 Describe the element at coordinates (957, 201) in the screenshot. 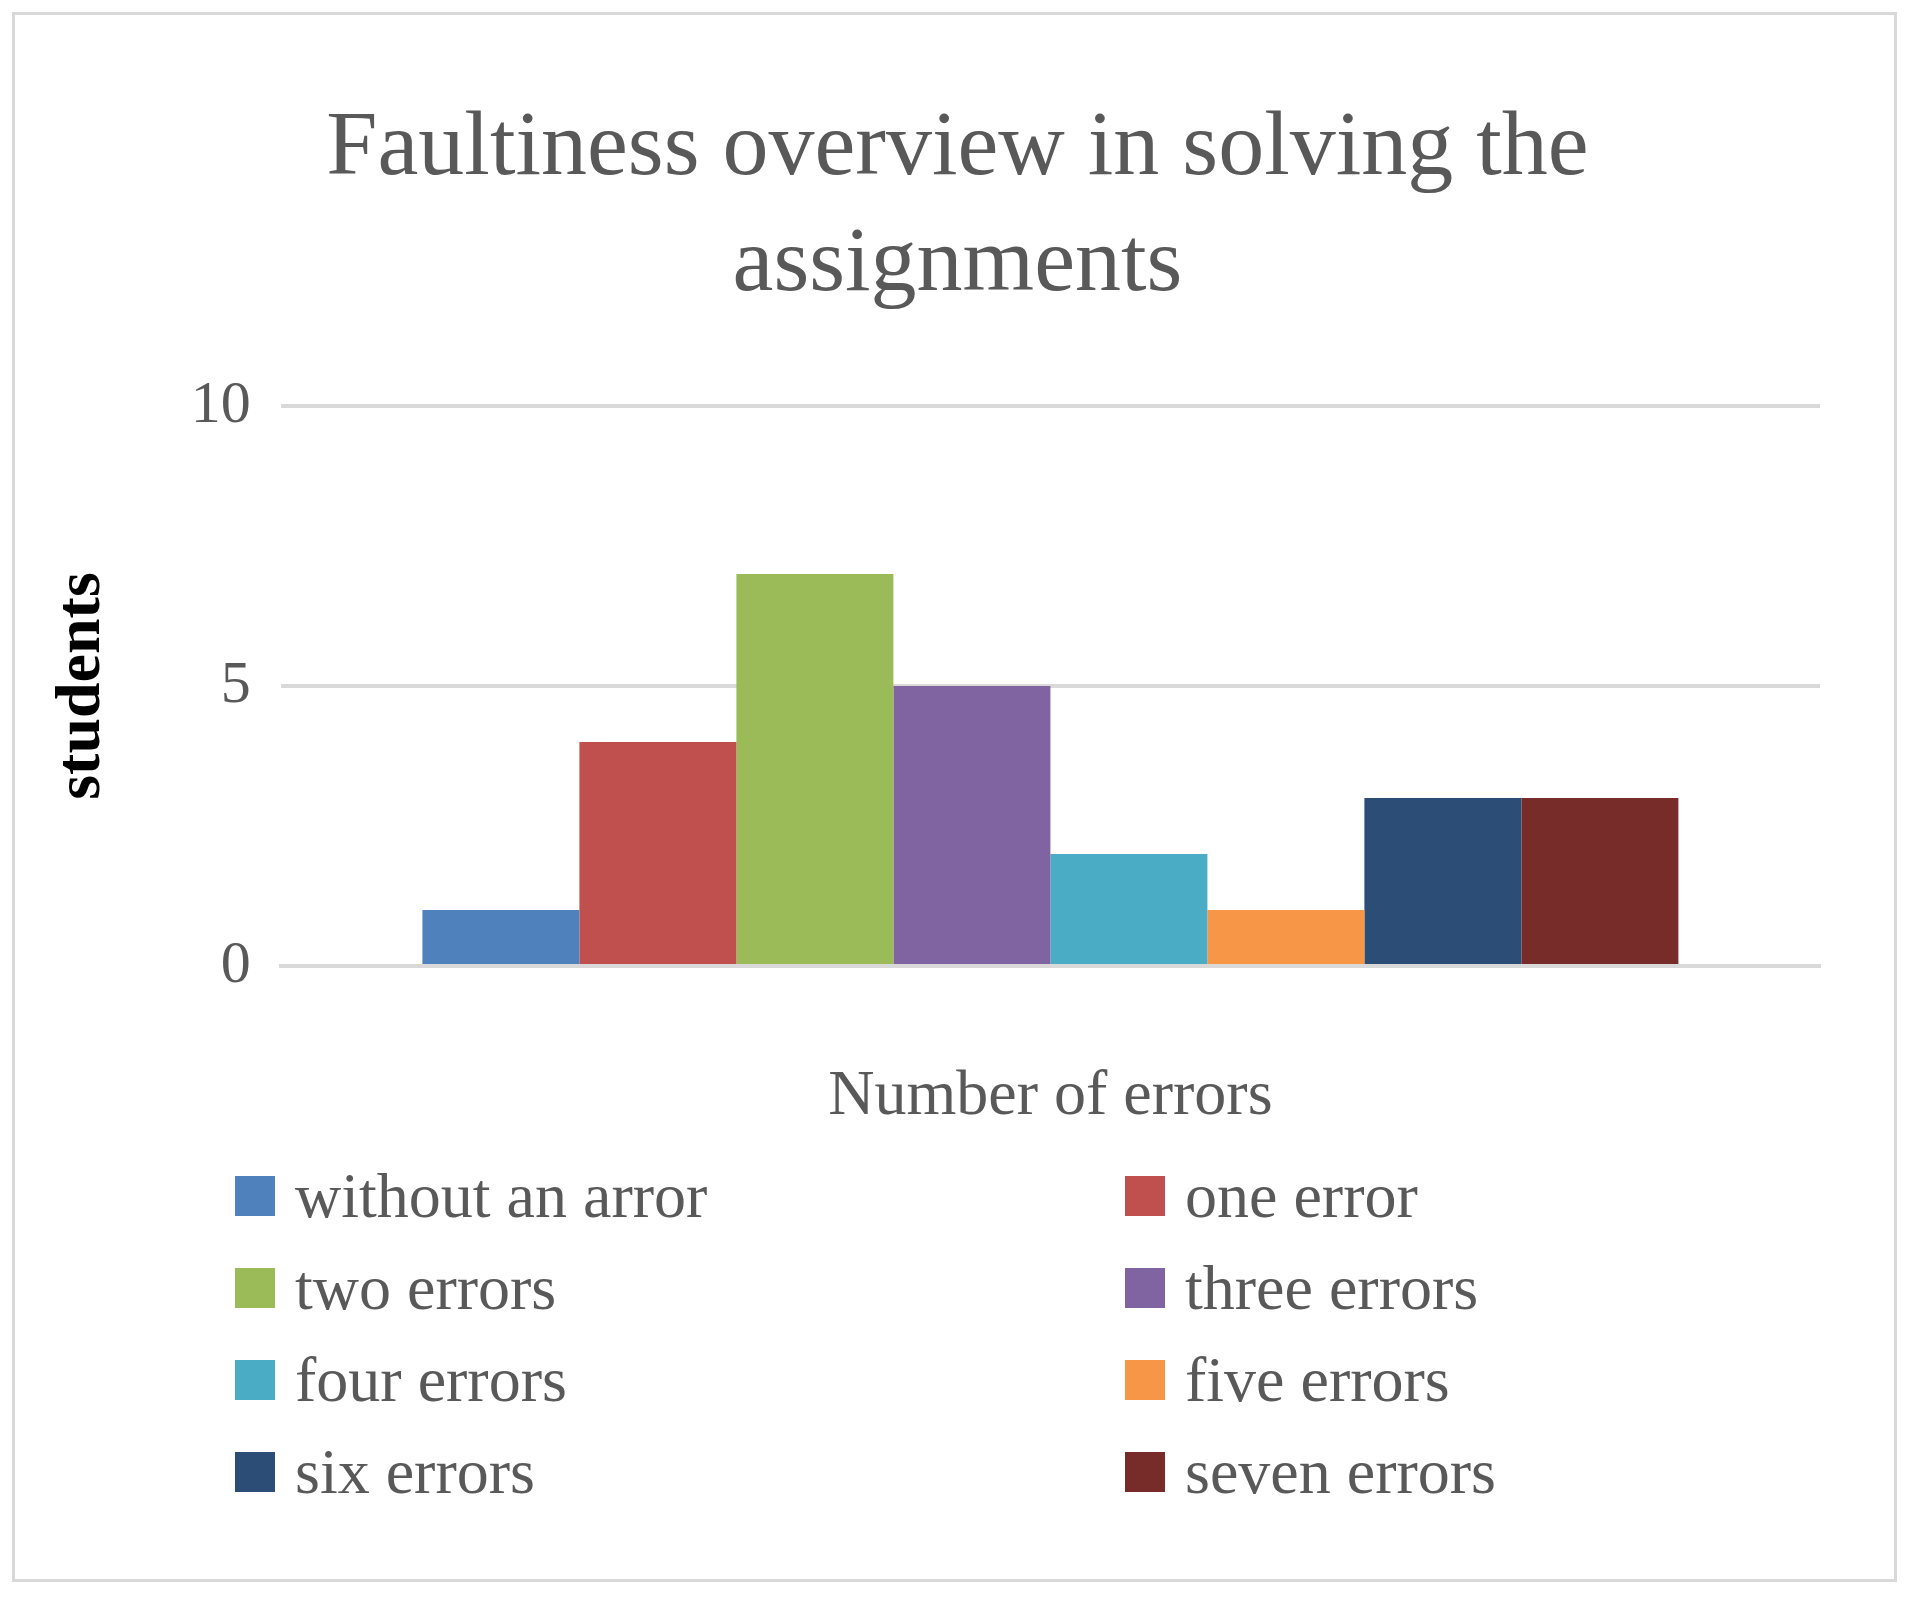

I see `chart-title: Faultiness overview in solving the assignments` at that location.